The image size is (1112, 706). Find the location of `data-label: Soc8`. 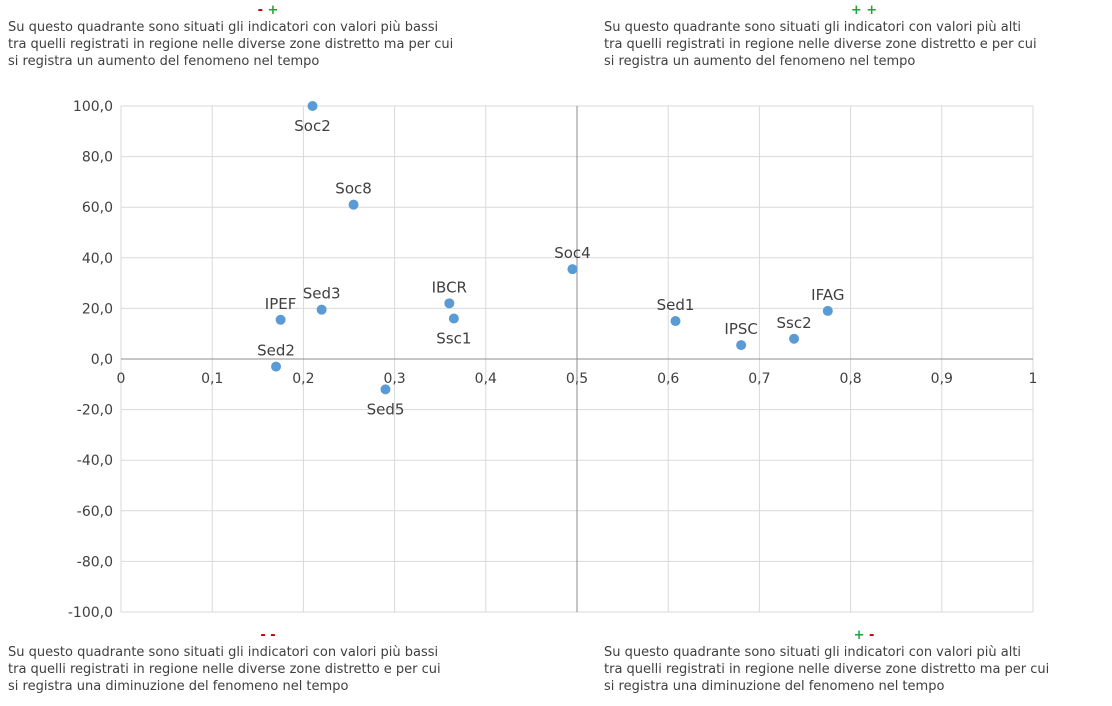

data-label: Soc8 is located at coordinates (353, 189).